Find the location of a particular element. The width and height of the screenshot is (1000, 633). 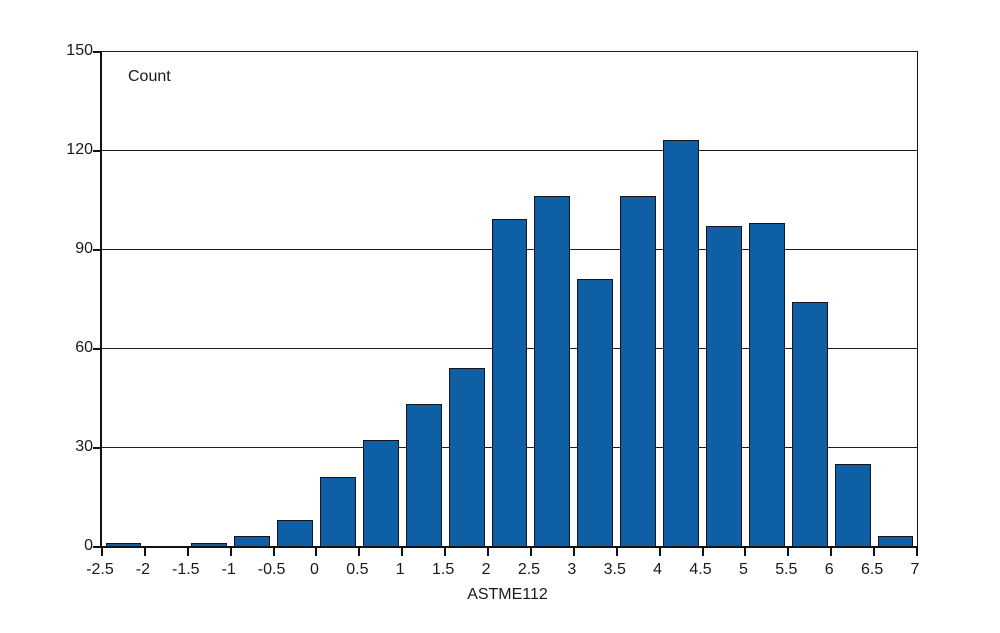

histogram-bar-3.5to4 is located at coordinates (638, 371).